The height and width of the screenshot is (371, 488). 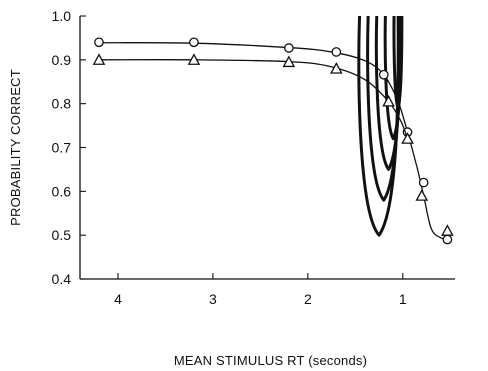 I want to click on y-tick-label: 0.6, so click(x=62, y=191).